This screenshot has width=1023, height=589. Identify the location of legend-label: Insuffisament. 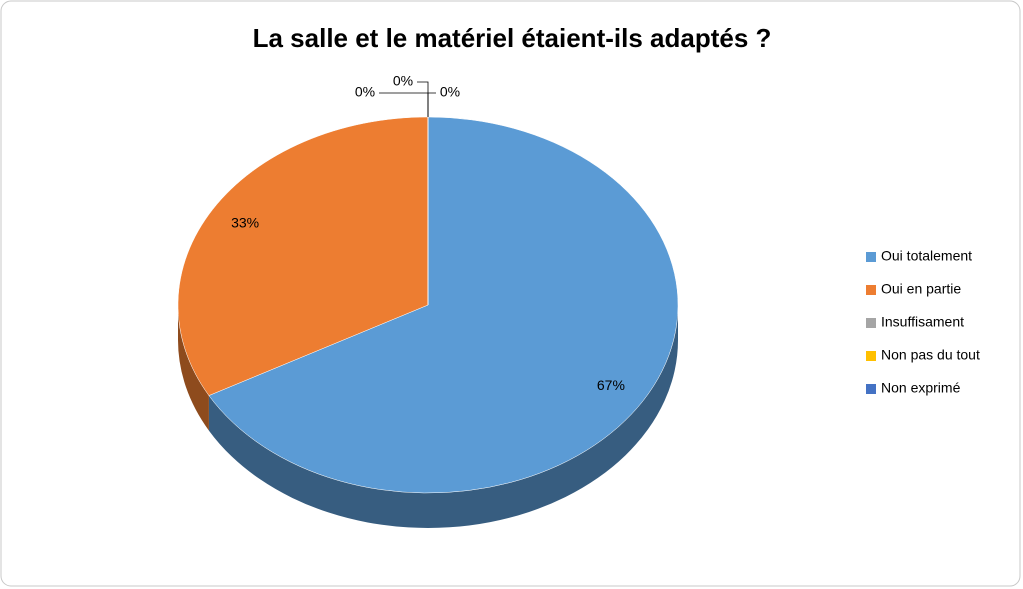
(922, 322).